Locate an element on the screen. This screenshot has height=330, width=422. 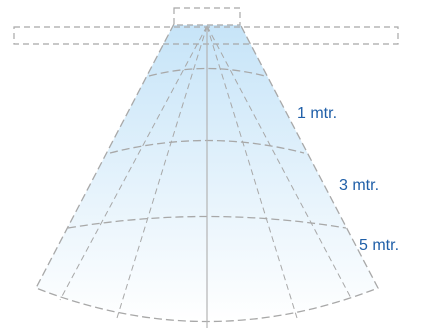
label-5m: 5 mtr. is located at coordinates (379, 245).